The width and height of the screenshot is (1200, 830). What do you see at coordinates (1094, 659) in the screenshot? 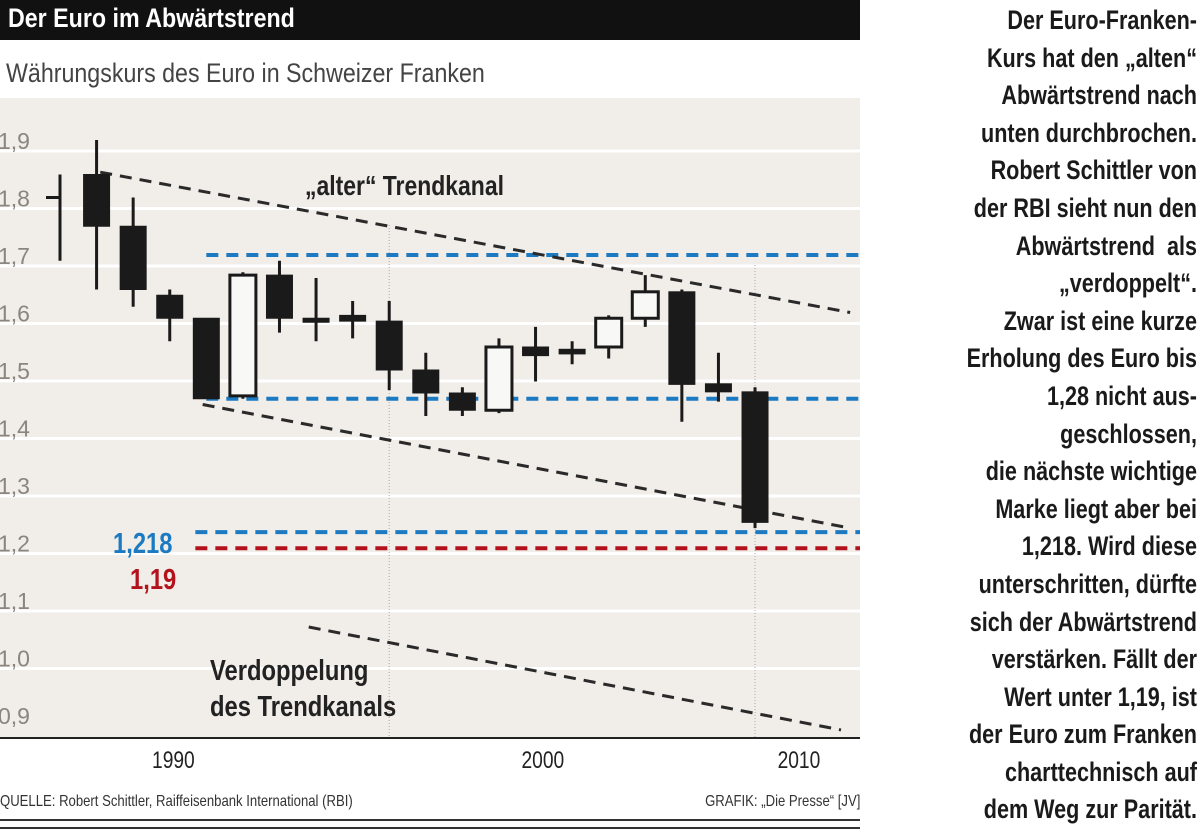
I see `side-text-line: verstärken. Fällt der` at bounding box center [1094, 659].